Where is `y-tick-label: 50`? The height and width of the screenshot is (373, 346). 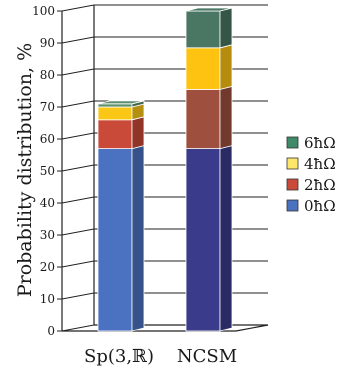
y-tick-label: 50 is located at coordinates (47, 171).